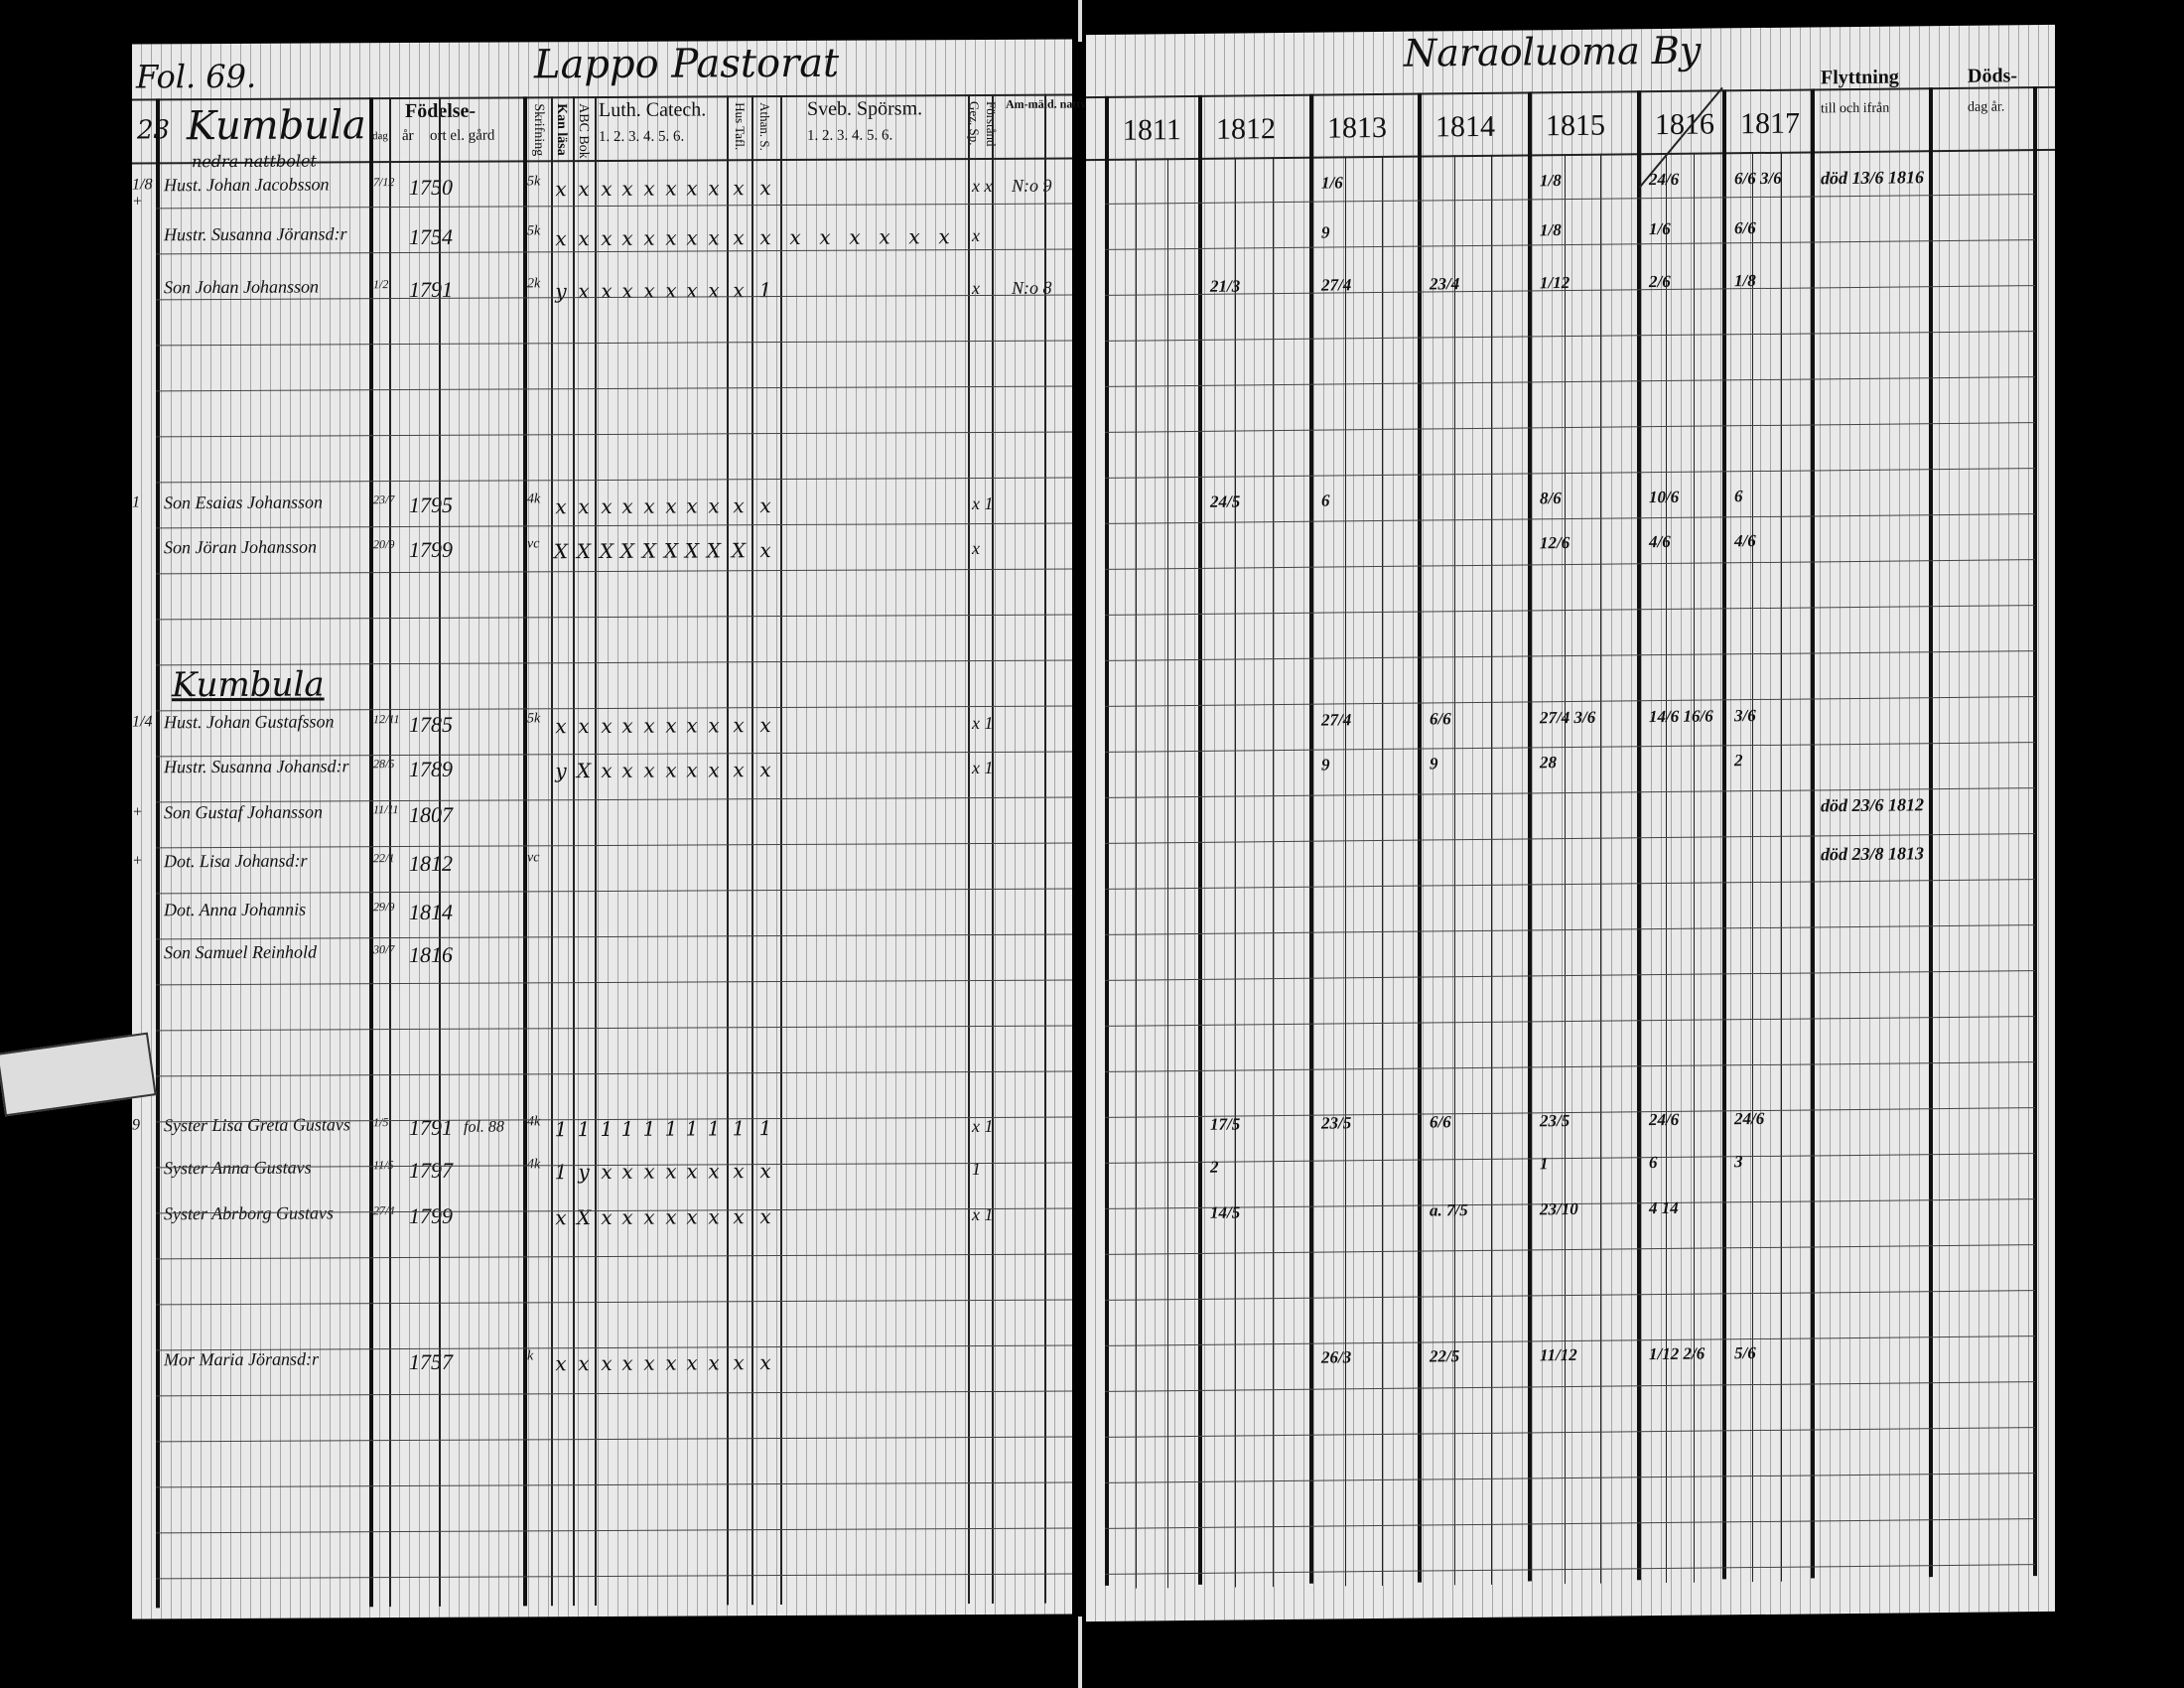 The height and width of the screenshot is (1688, 2184). What do you see at coordinates (1445, 284) in the screenshot?
I see `register-entry: 23/4` at bounding box center [1445, 284].